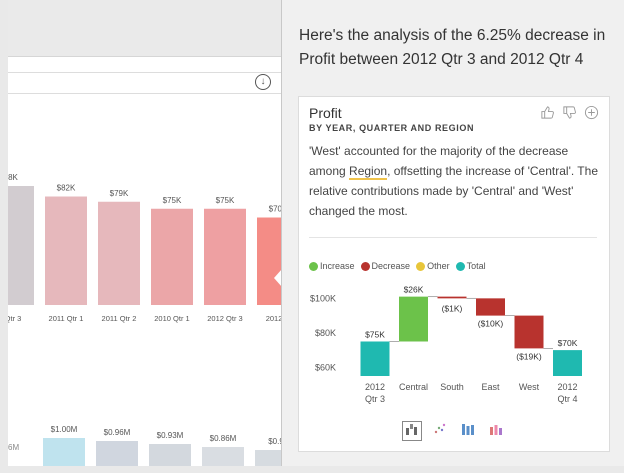 Image resolution: width=624 pixels, height=473 pixels. I want to click on add-icon, so click(591, 113).